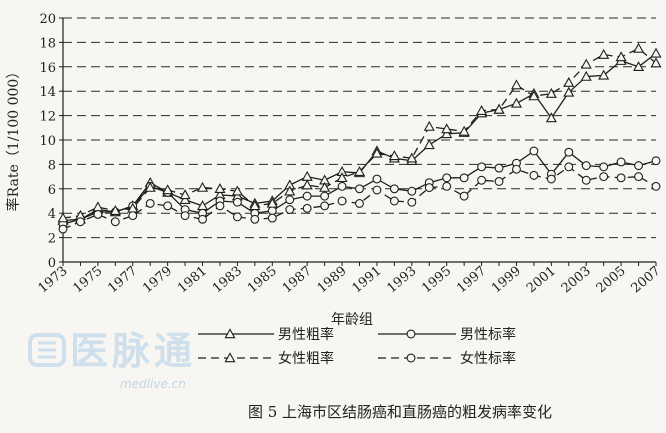 The image size is (666, 433). What do you see at coordinates (646, 280) in the screenshot?
I see `x-tick-label: 2007` at bounding box center [646, 280].